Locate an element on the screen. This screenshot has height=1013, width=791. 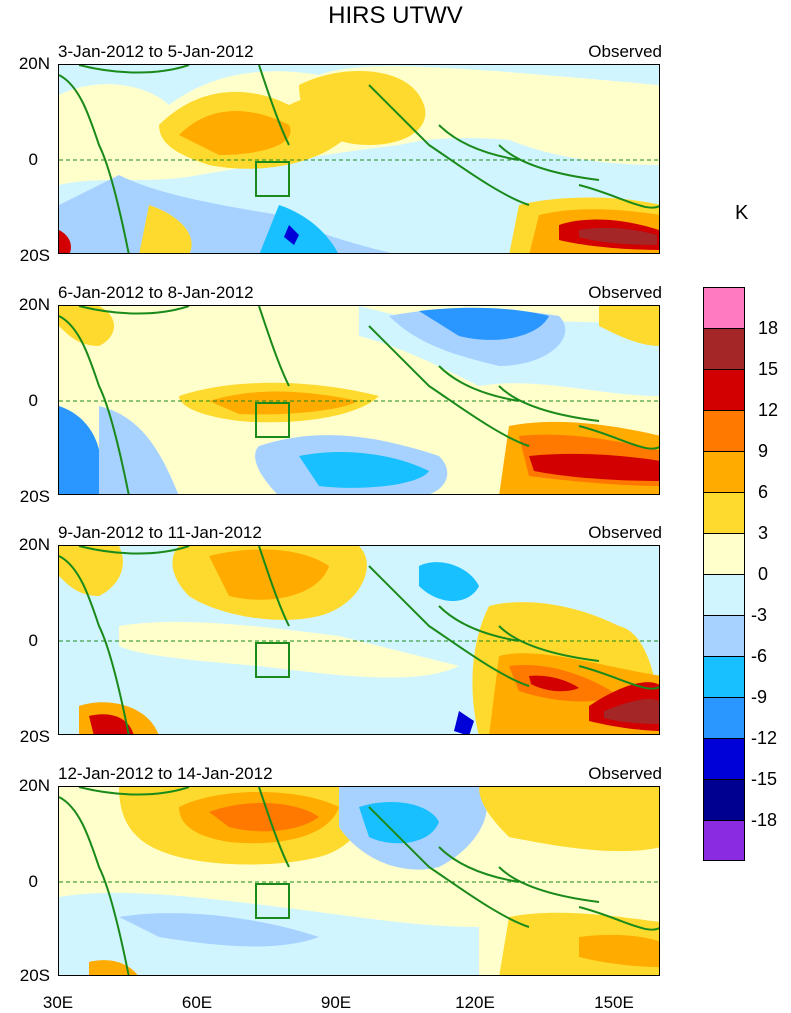
panel-3-map is located at coordinates (359, 640).